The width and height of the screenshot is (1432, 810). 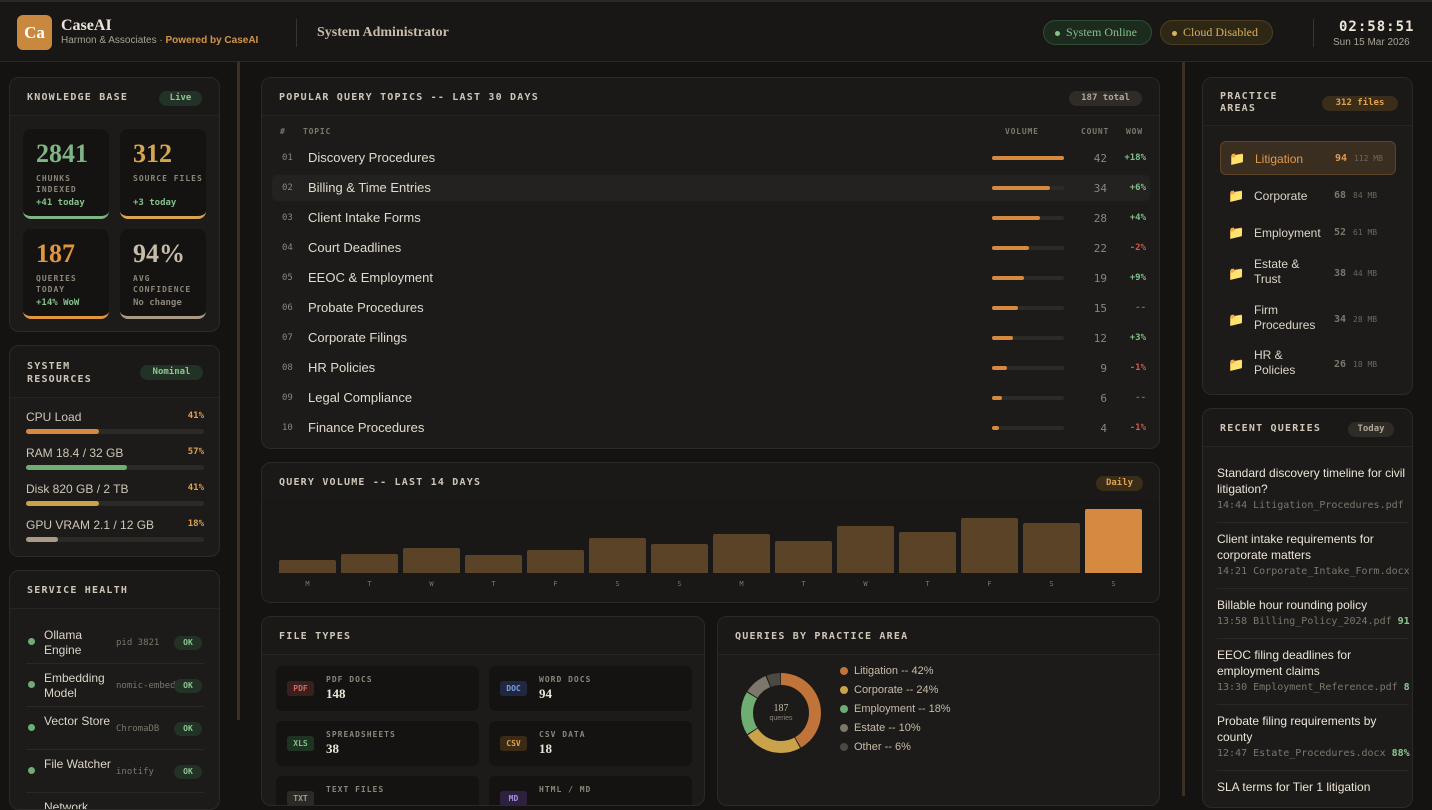 What do you see at coordinates (1319, 753) in the screenshot?
I see `query-source-file: Estate_Procedures.docx` at bounding box center [1319, 753].